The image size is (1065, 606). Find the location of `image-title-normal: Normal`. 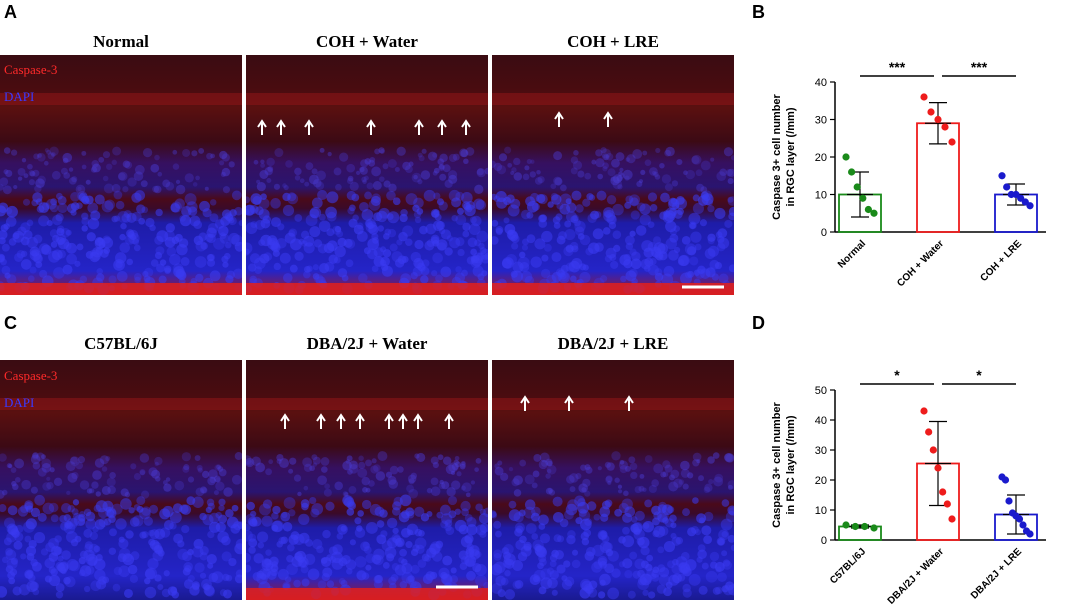

image-title-normal: Normal is located at coordinates (121, 41).